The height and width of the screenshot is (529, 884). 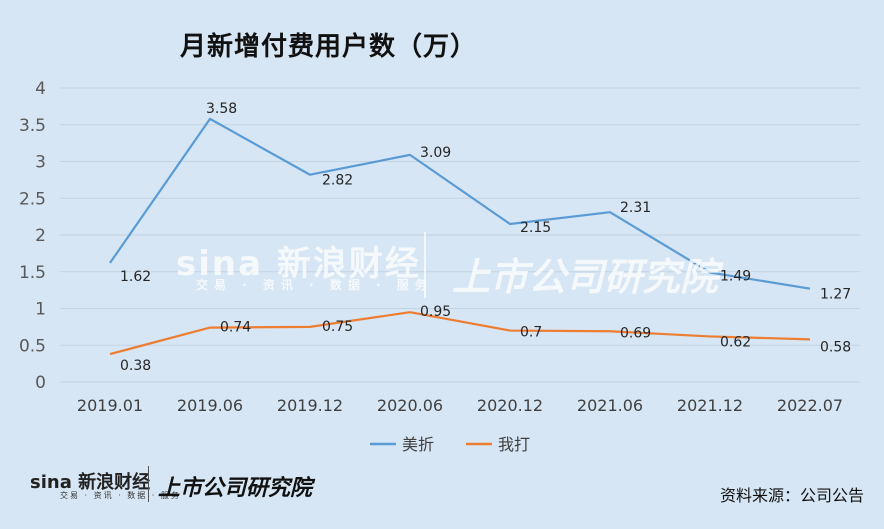 What do you see at coordinates (40, 89) in the screenshot?
I see `y-tick-label: 4` at bounding box center [40, 89].